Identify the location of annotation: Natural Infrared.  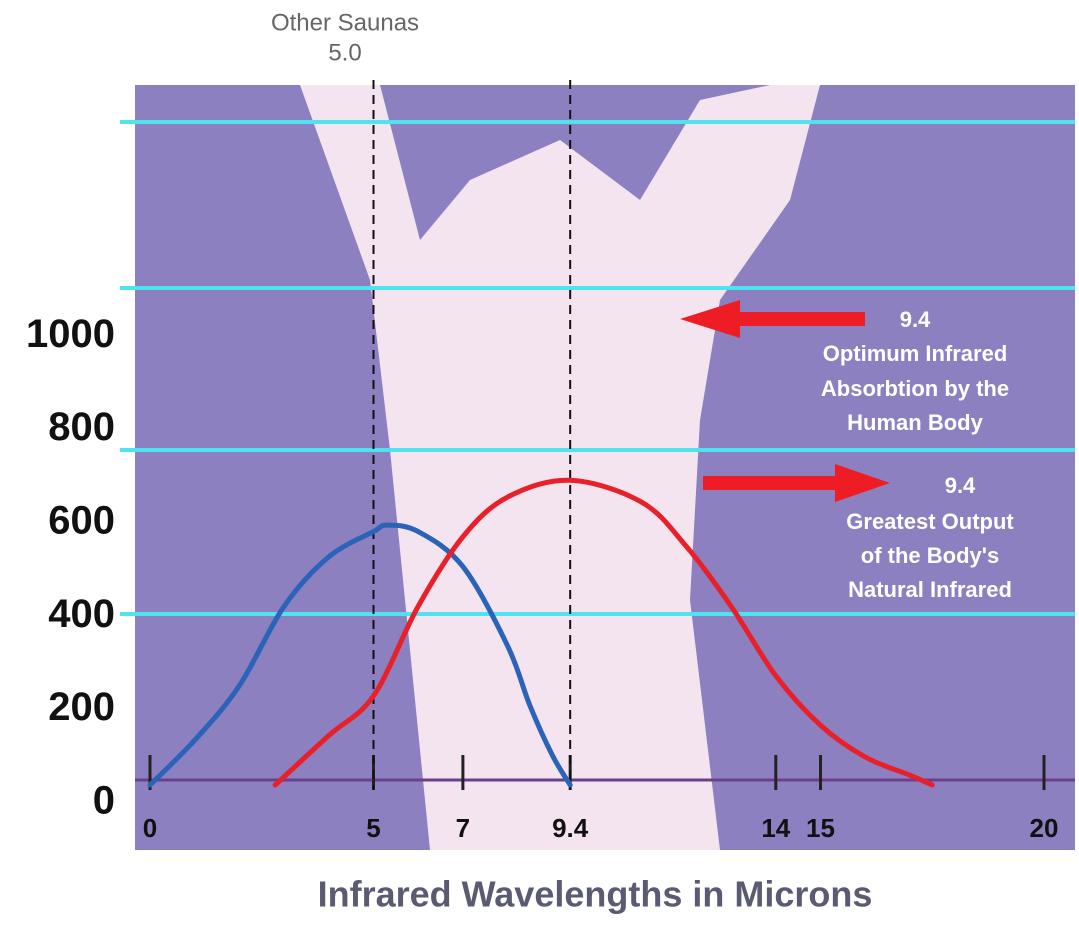
(930, 589).